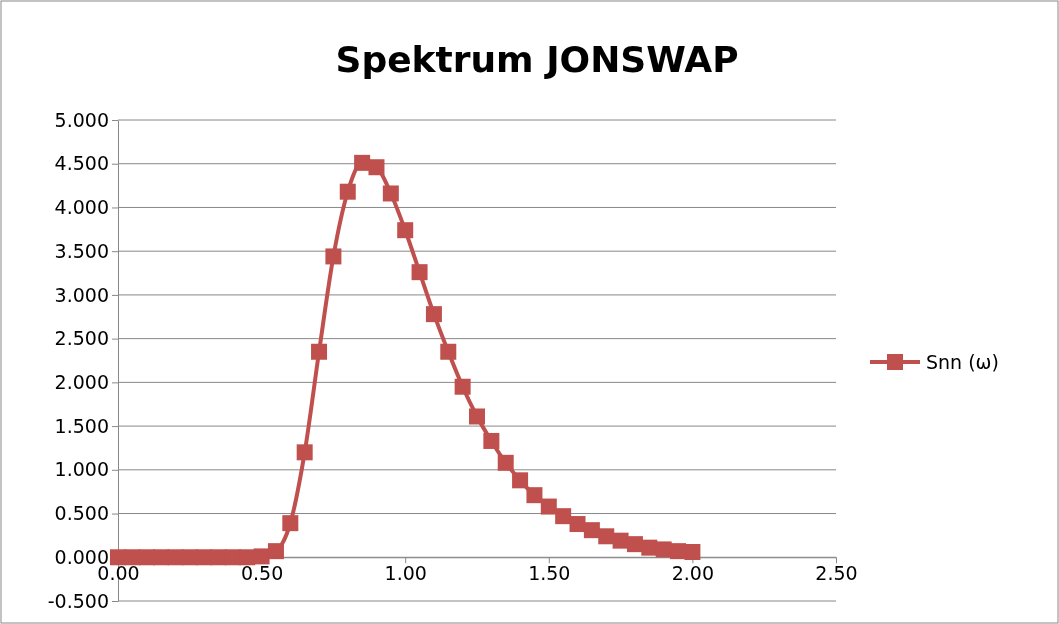 This screenshot has height=624, width=1059. What do you see at coordinates (81, 294) in the screenshot?
I see `y-tick-label: 3.000` at bounding box center [81, 294].